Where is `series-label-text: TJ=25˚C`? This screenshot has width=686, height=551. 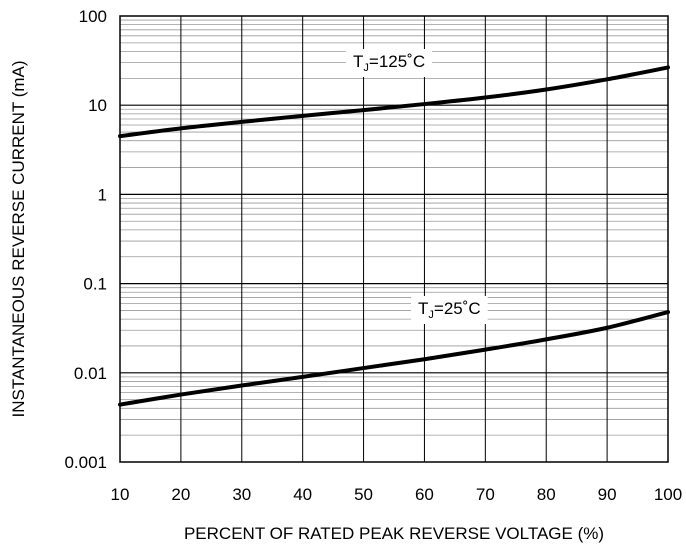 series-label-text: TJ=25˚C is located at coordinates (449, 310).